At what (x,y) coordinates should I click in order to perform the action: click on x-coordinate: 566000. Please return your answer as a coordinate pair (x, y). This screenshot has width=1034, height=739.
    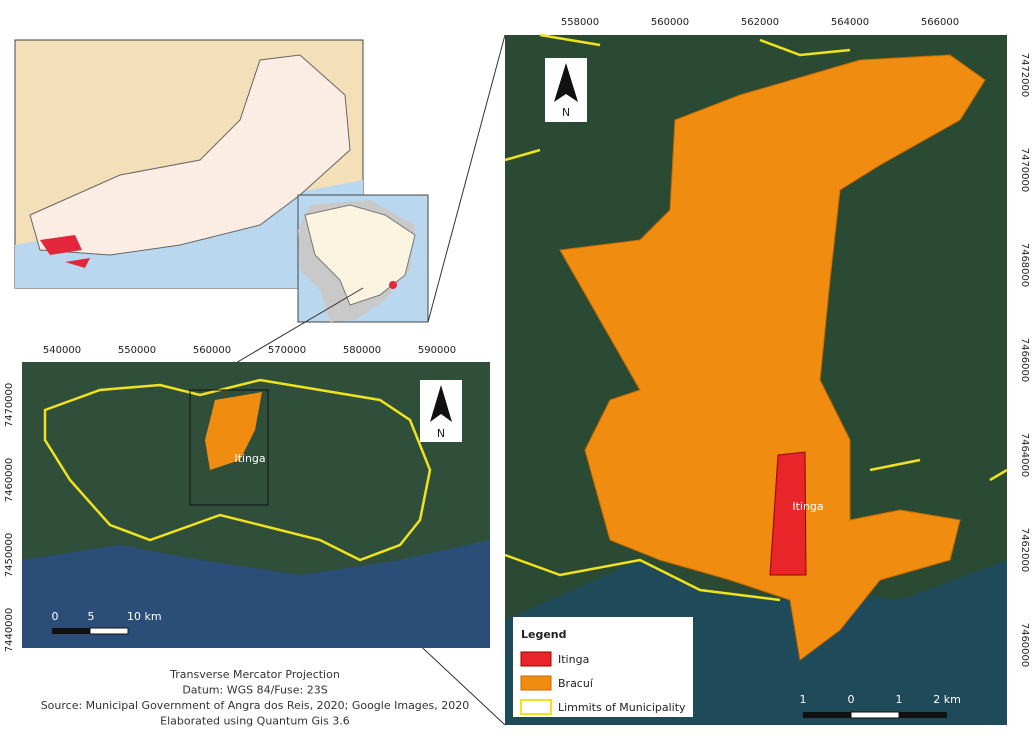
    Looking at the image, I should click on (940, 22).